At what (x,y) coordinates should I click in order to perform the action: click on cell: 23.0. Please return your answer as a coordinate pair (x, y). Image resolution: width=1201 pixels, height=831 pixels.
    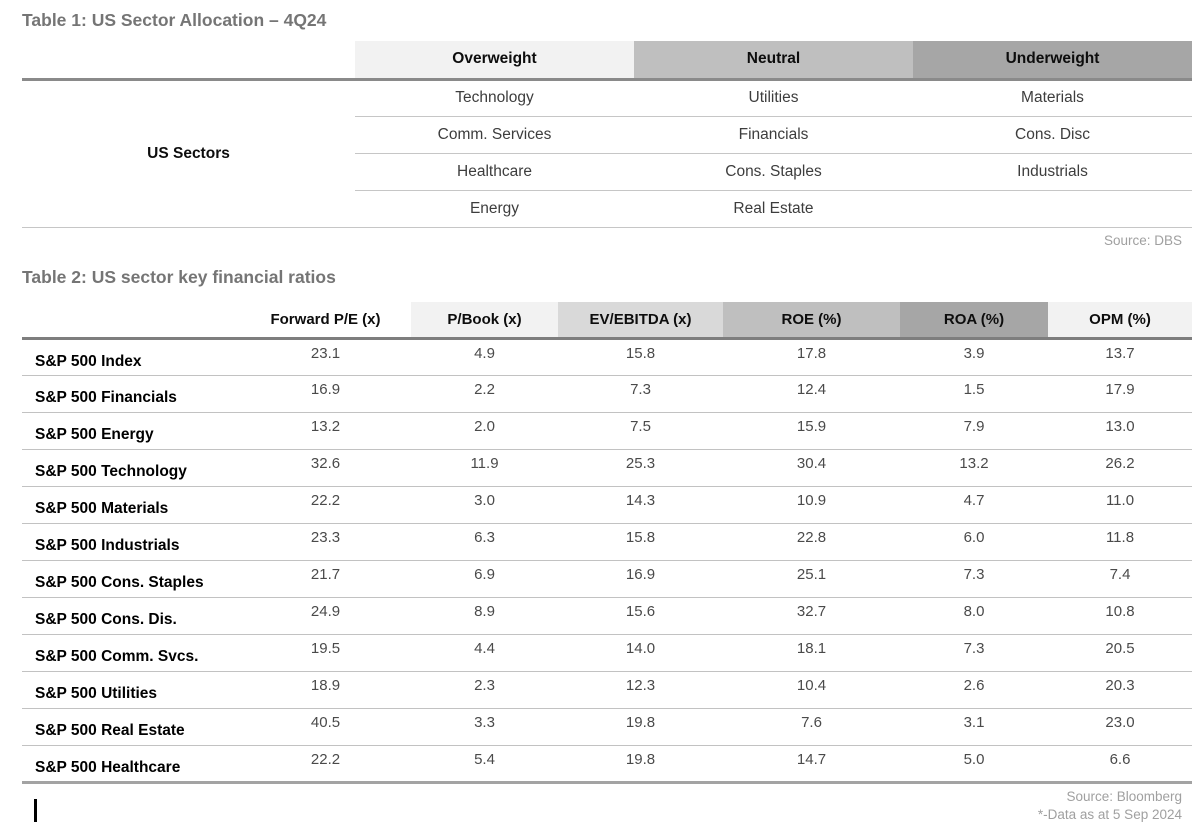
    Looking at the image, I should click on (1120, 727).